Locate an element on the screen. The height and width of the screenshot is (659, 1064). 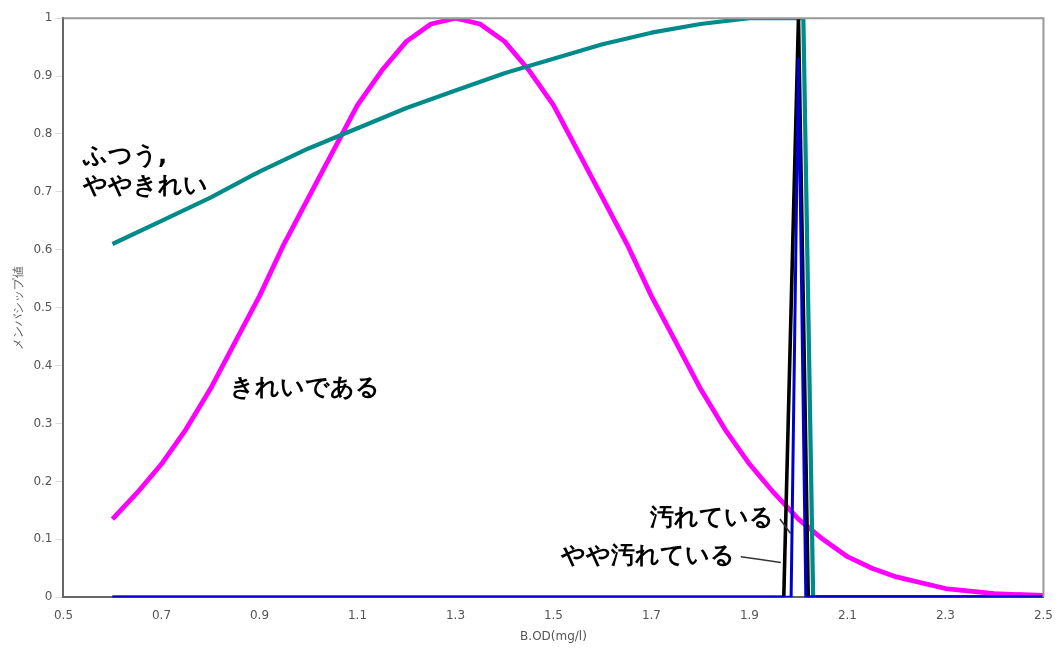
y-tick-label: 0.7 is located at coordinates (43, 191).